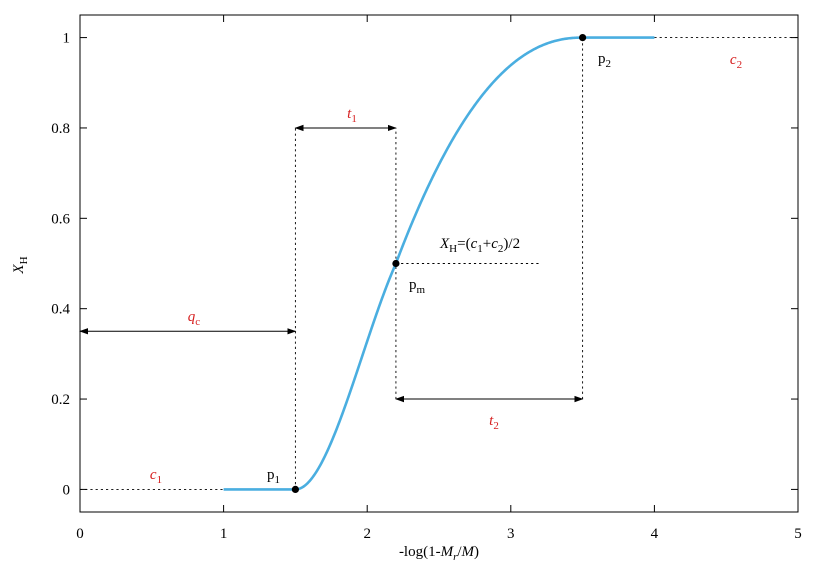  I want to click on y-tick-label: 0.6, so click(60, 219).